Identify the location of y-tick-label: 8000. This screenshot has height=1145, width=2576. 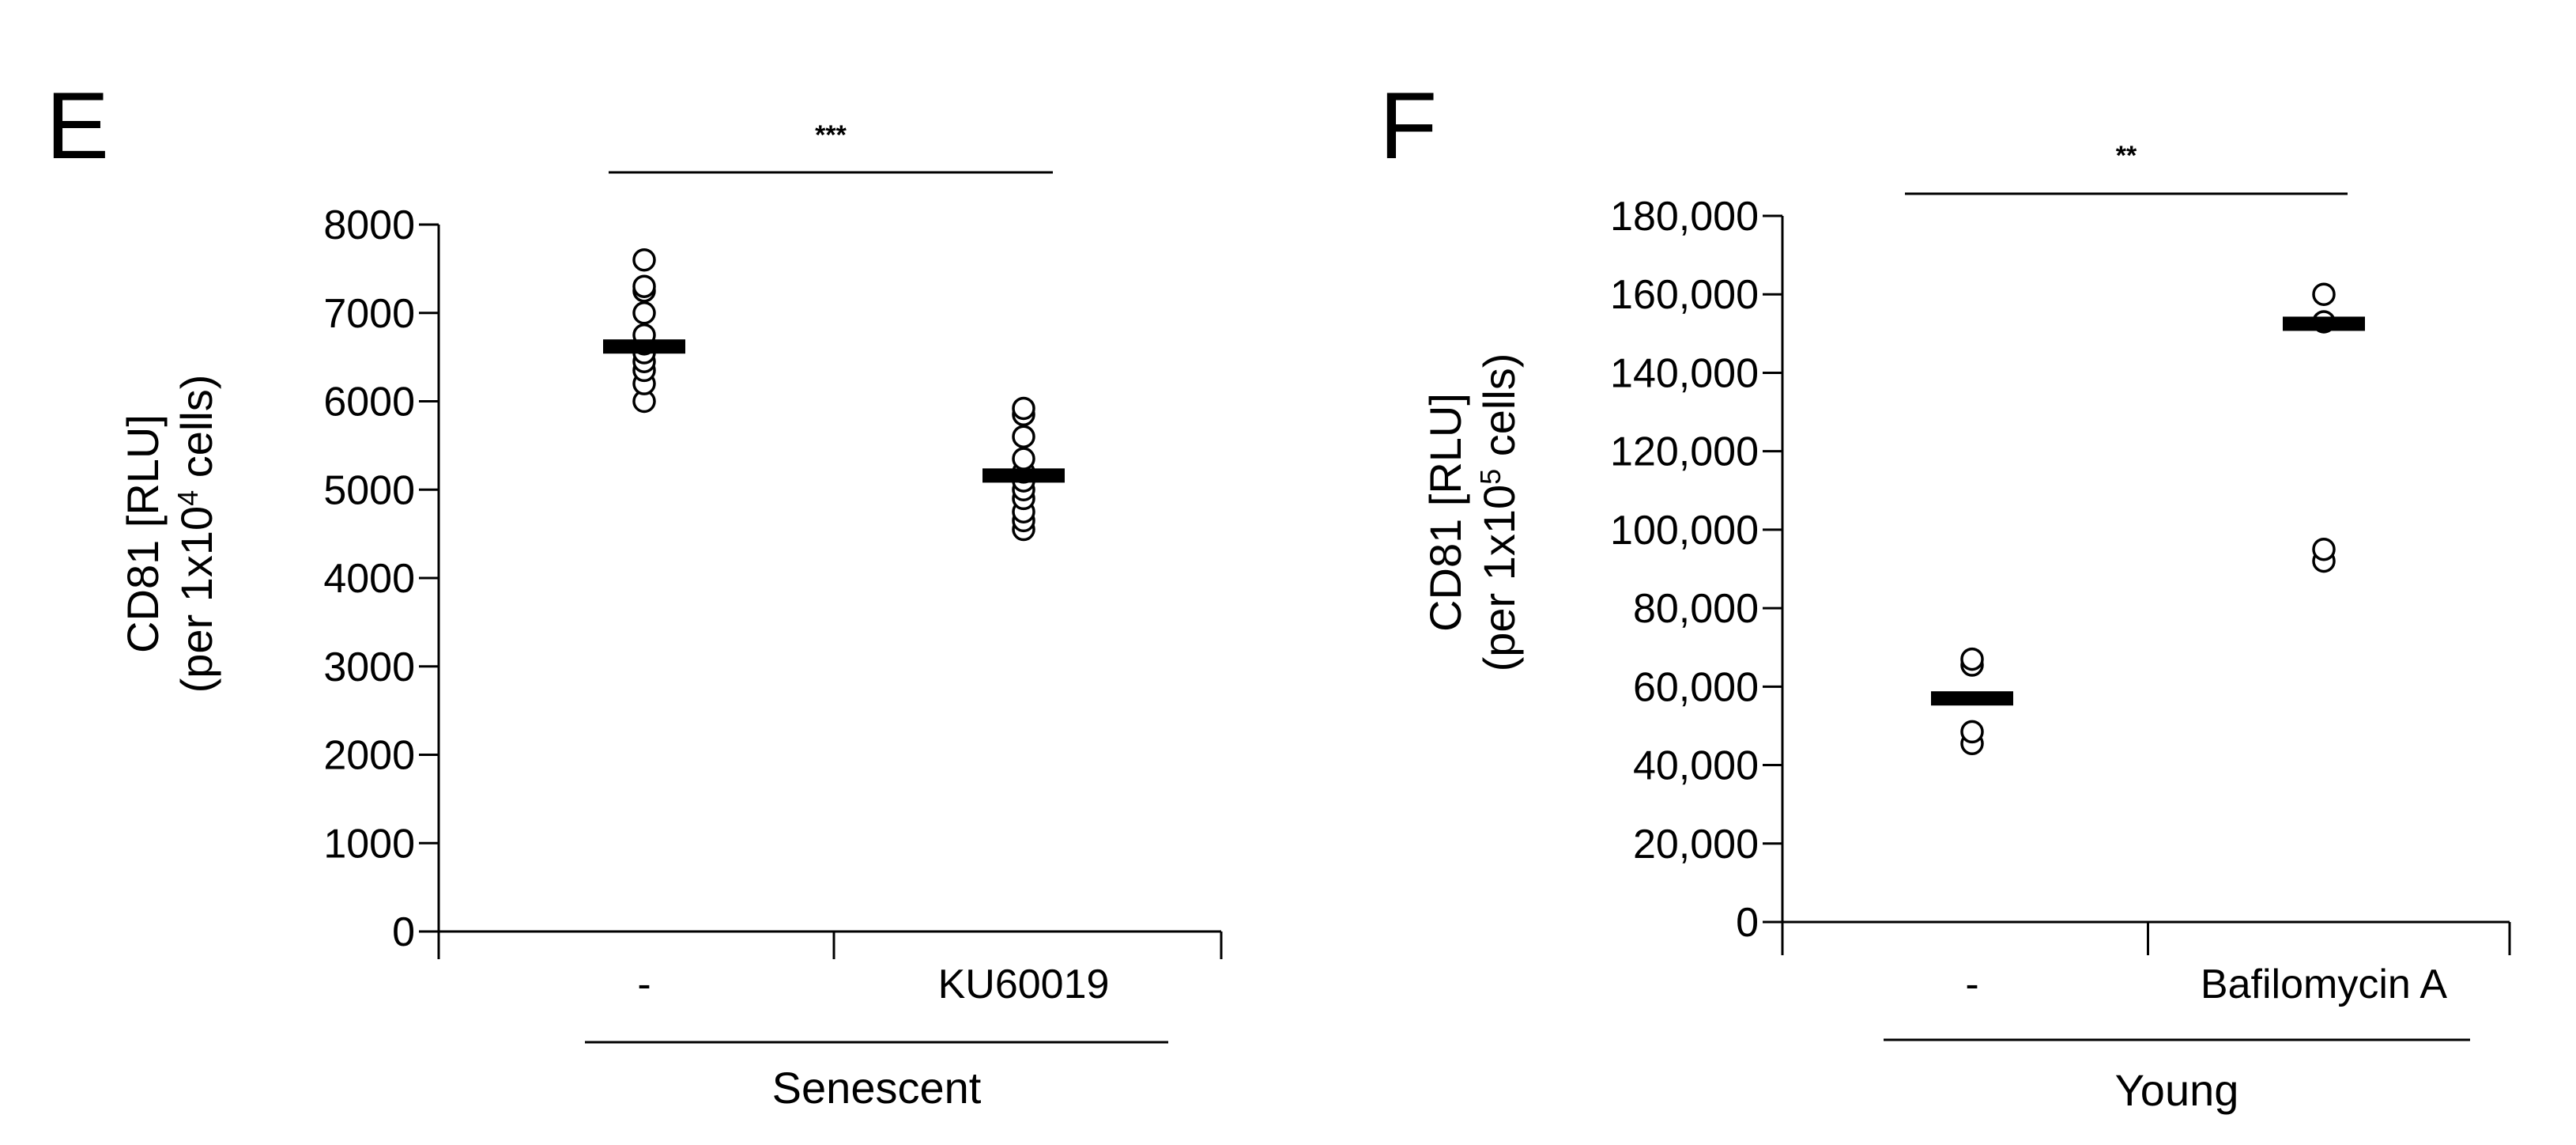
(369, 225).